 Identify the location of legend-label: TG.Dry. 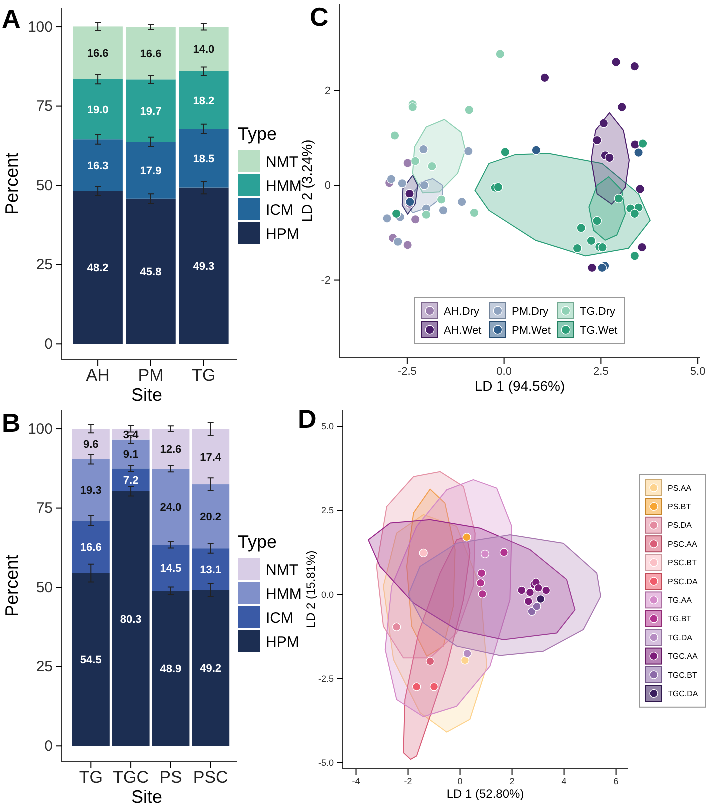
(598, 312).